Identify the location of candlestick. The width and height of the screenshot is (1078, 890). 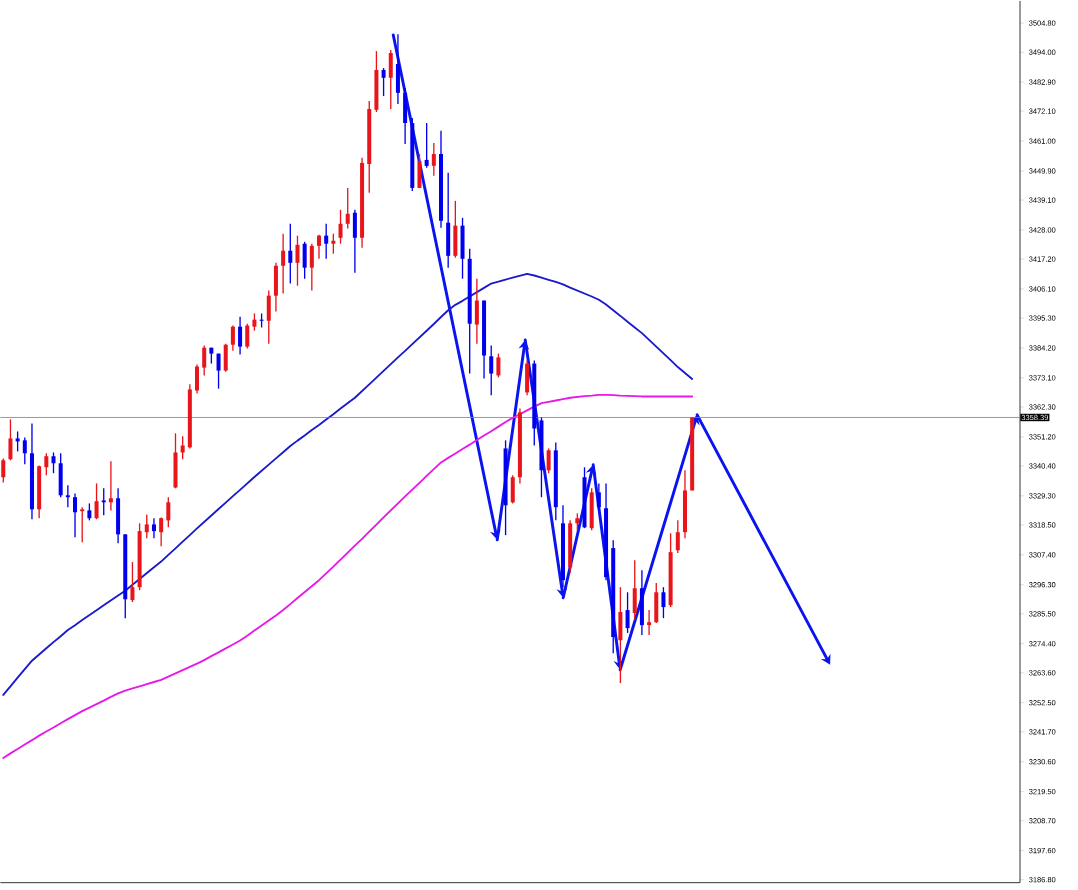
(53, 463).